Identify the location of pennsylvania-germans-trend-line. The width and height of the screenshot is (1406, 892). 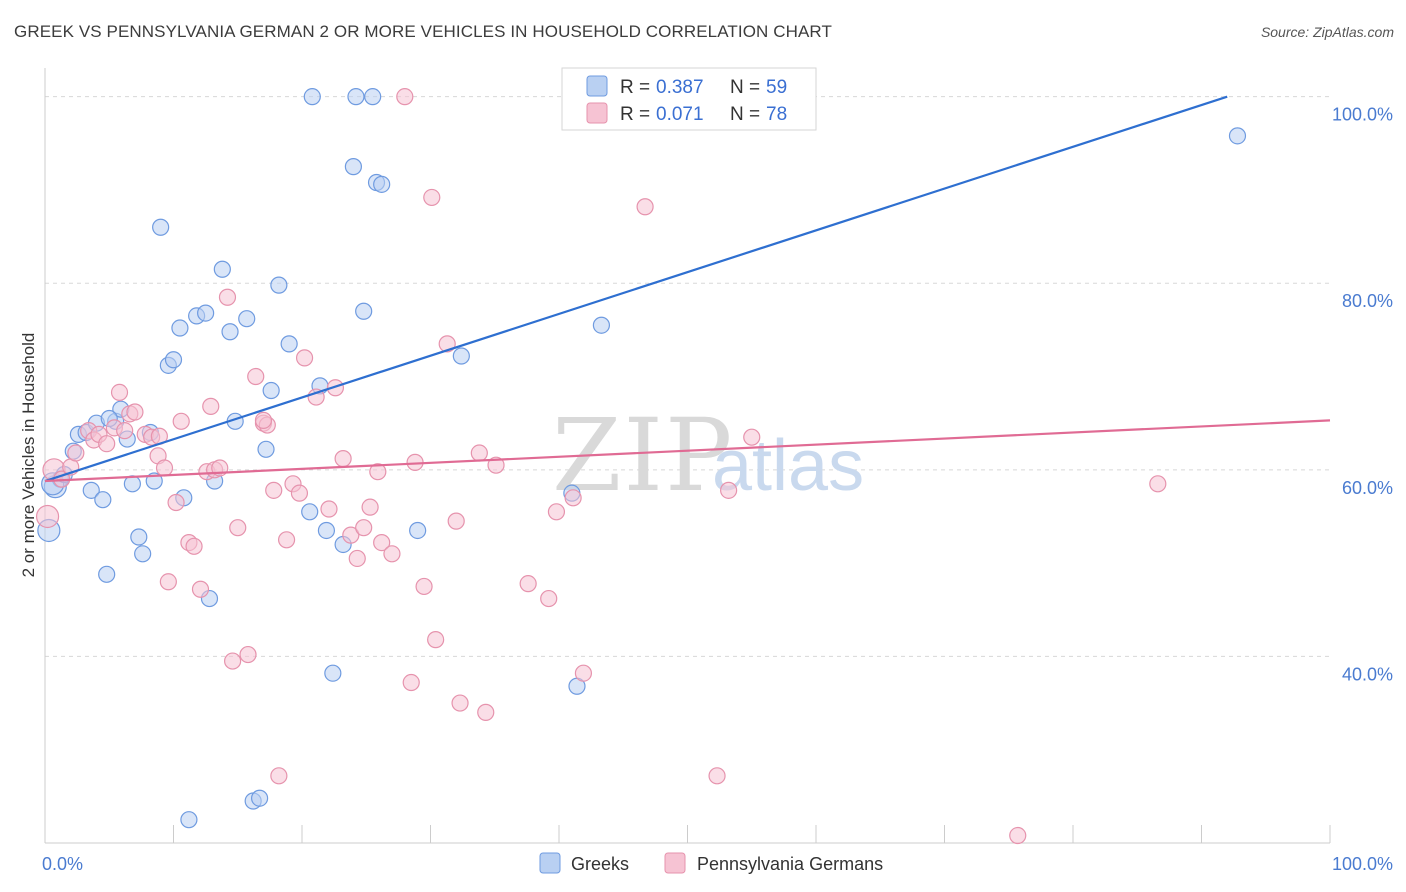
(687, 451).